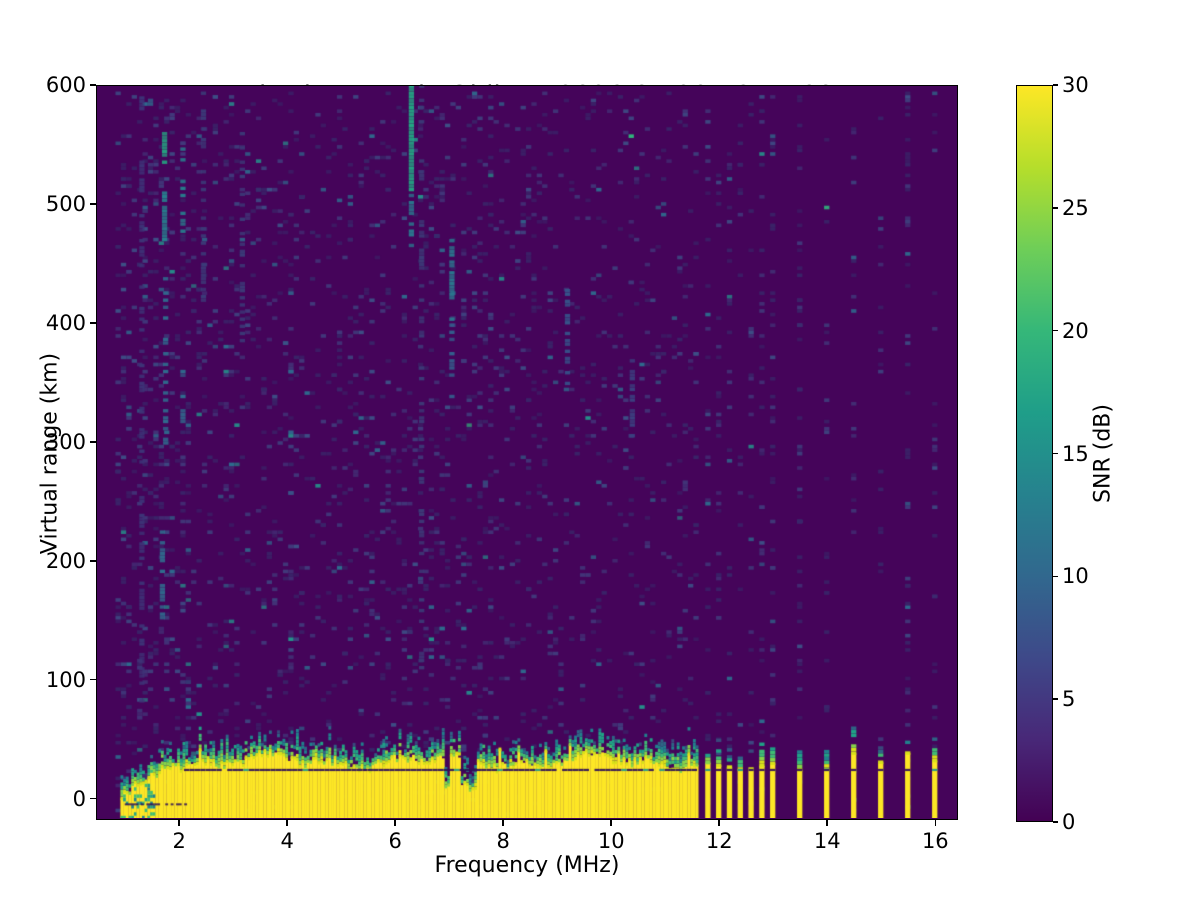  I want to click on y-tick-label: 600, so click(65, 85).